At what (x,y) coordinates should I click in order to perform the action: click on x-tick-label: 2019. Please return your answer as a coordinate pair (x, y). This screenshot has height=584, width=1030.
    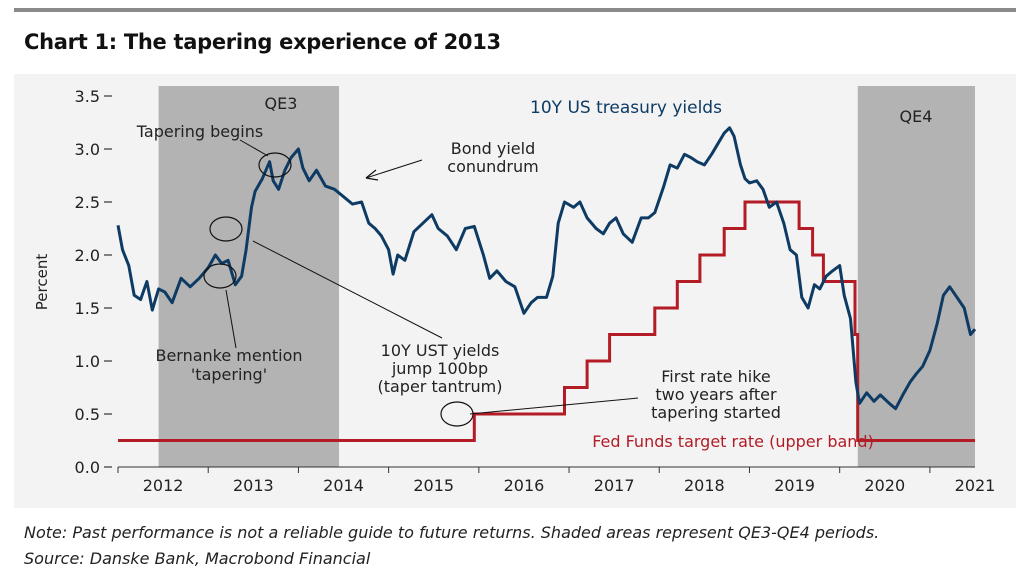
    Looking at the image, I should click on (794, 485).